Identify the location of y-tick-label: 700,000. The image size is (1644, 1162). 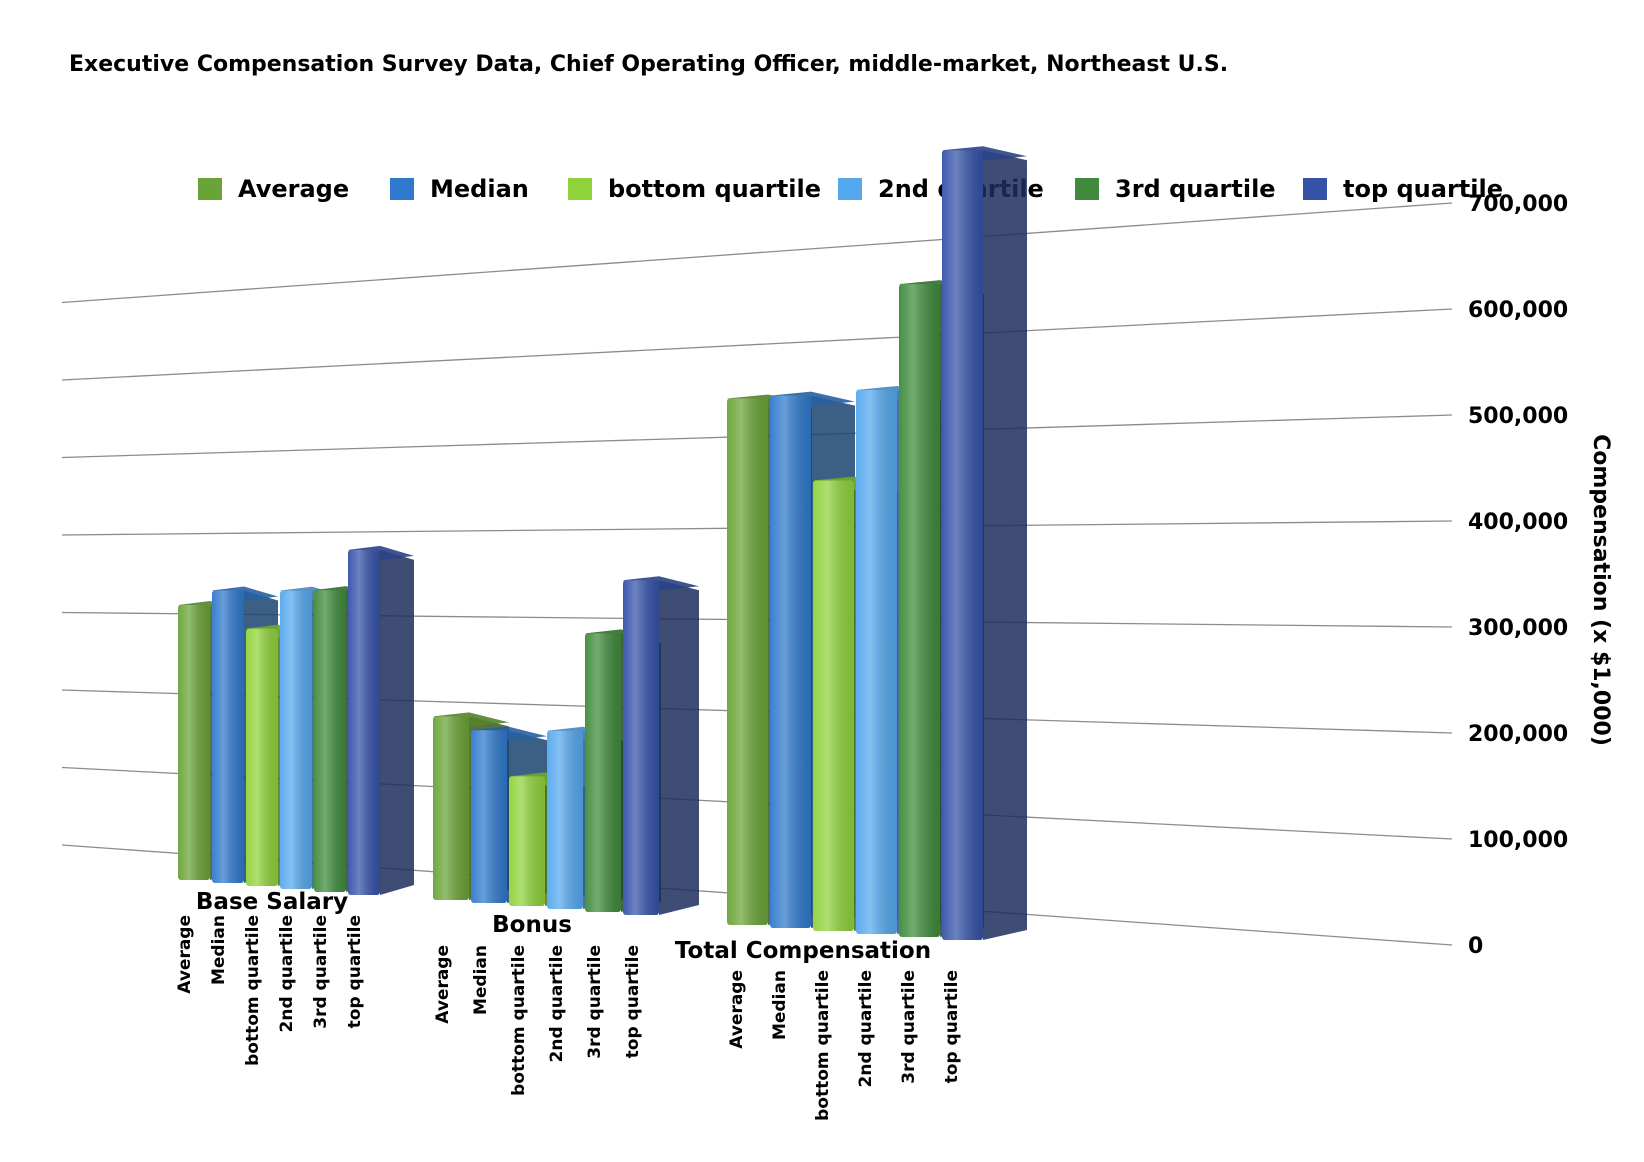
(1518, 204).